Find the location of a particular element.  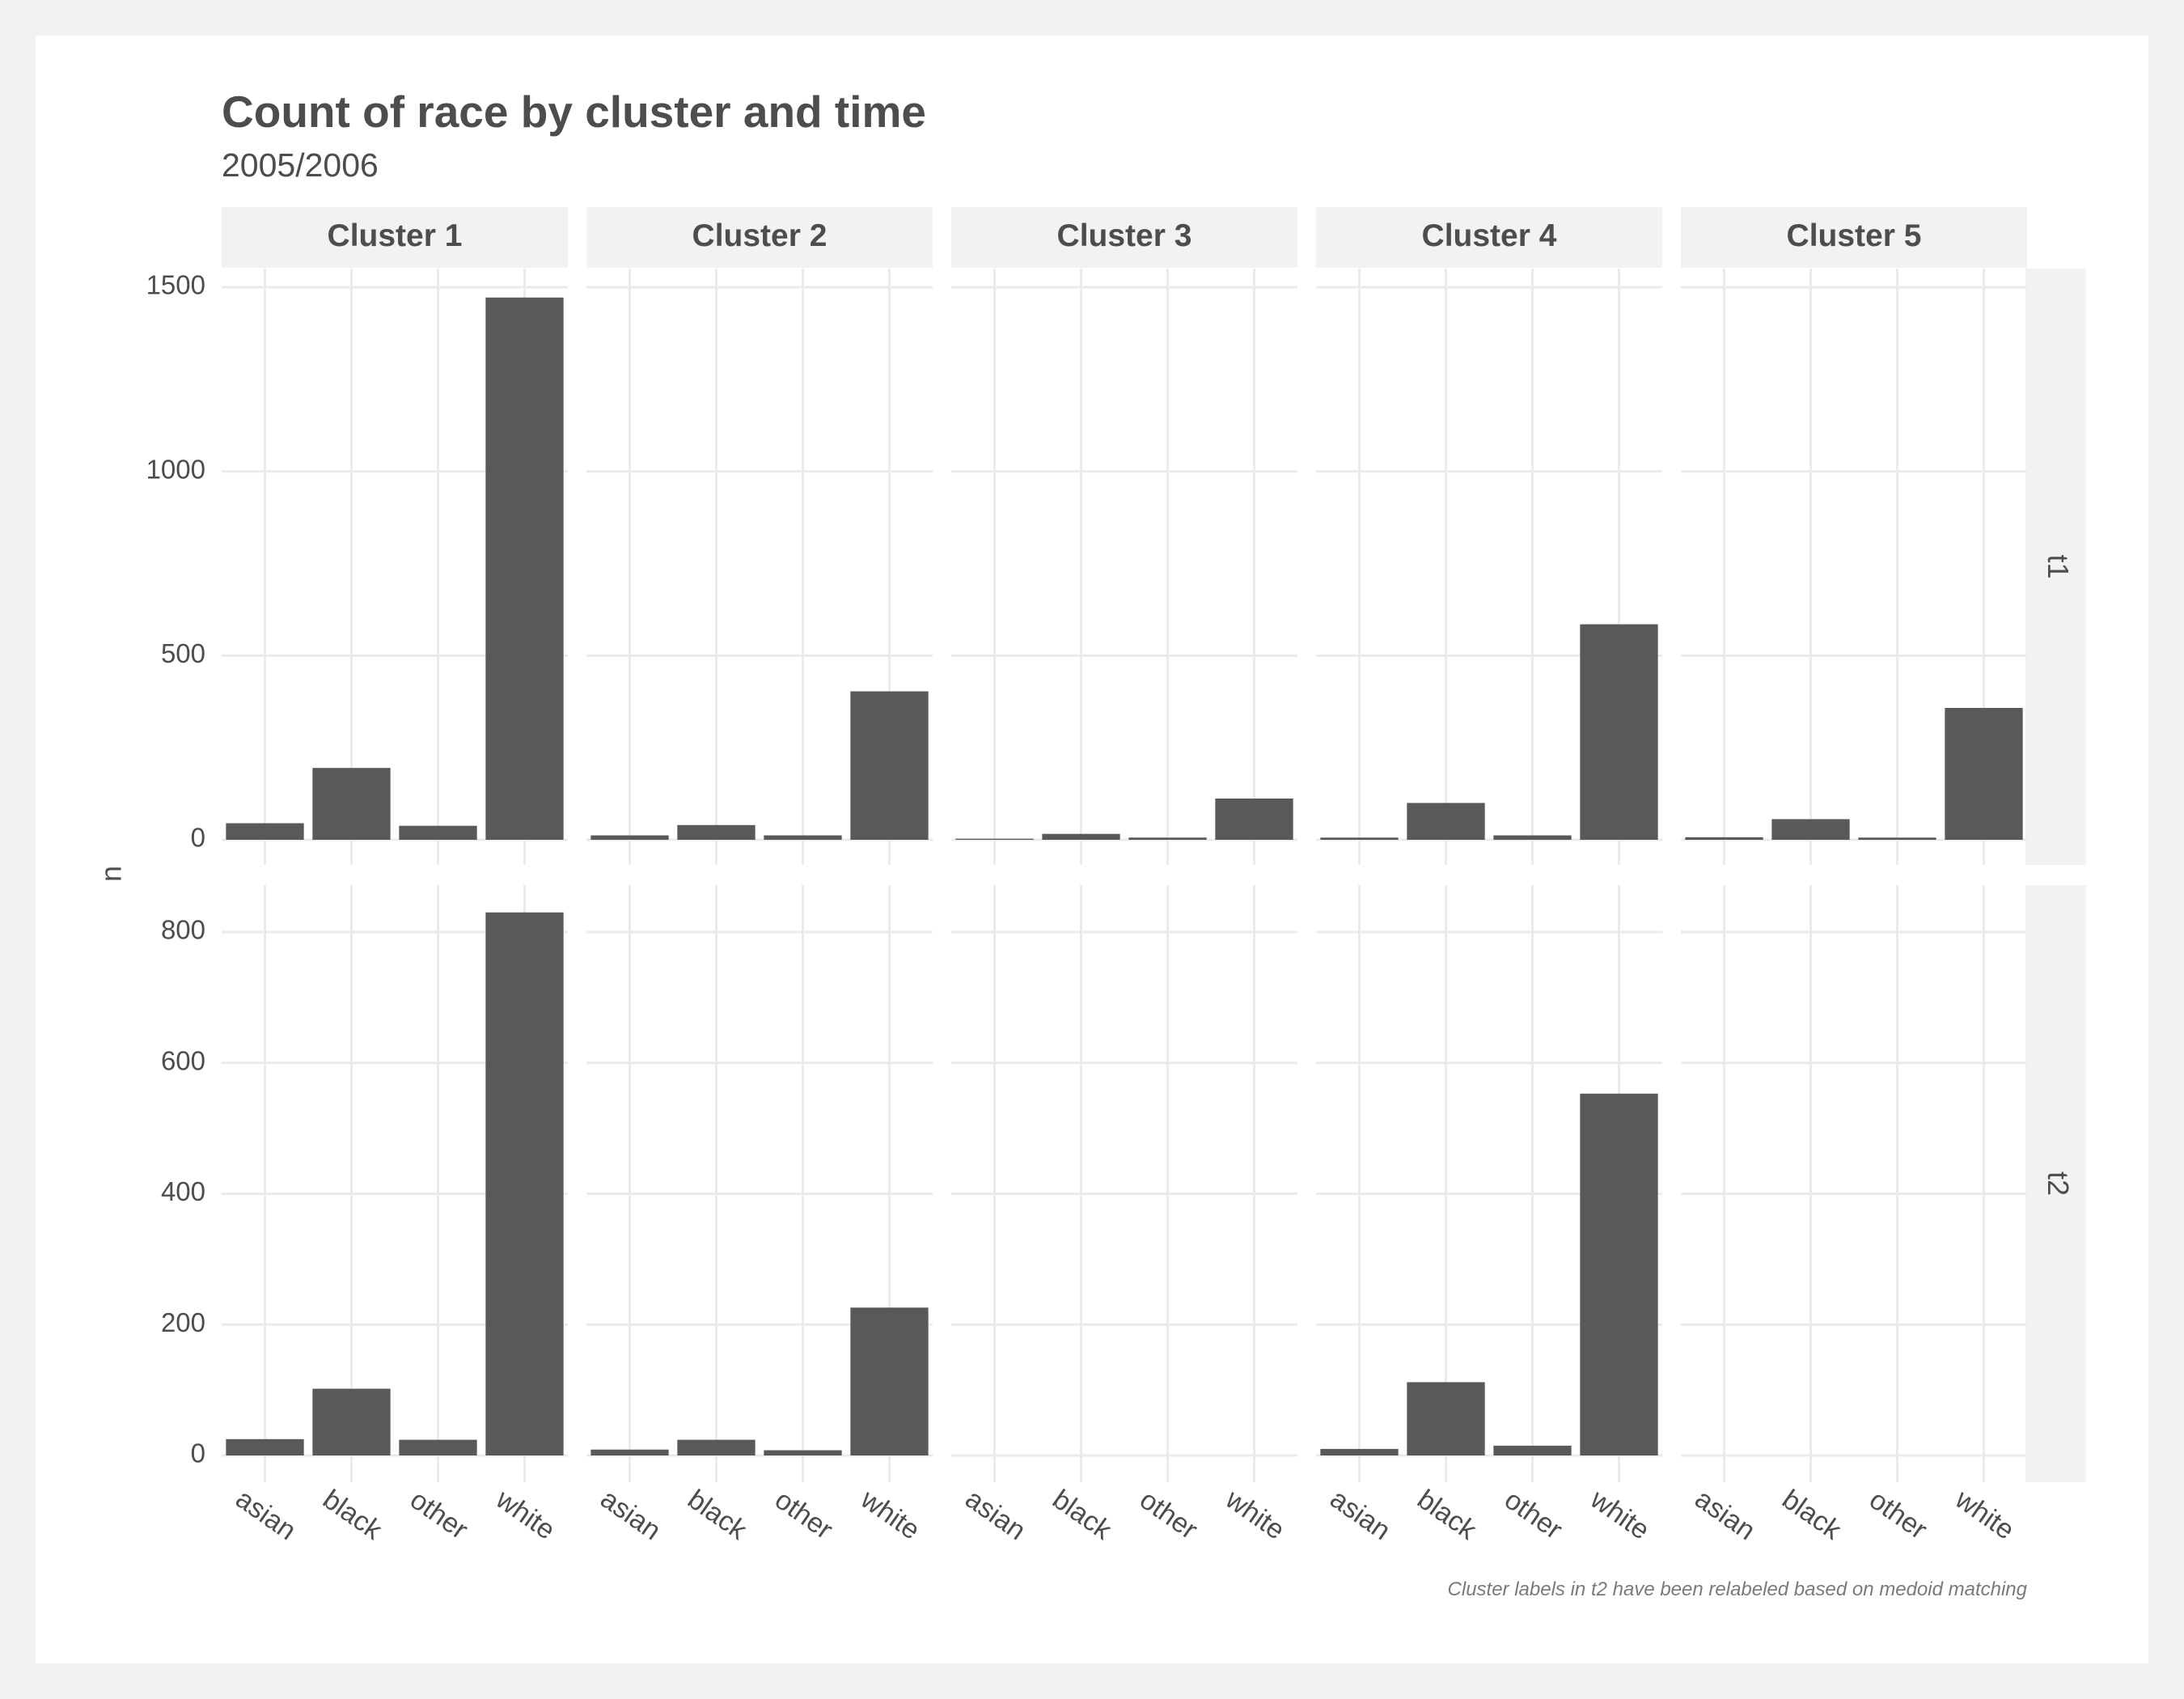

x-tick-label-cluster1-white: white is located at coordinates (525, 1514).